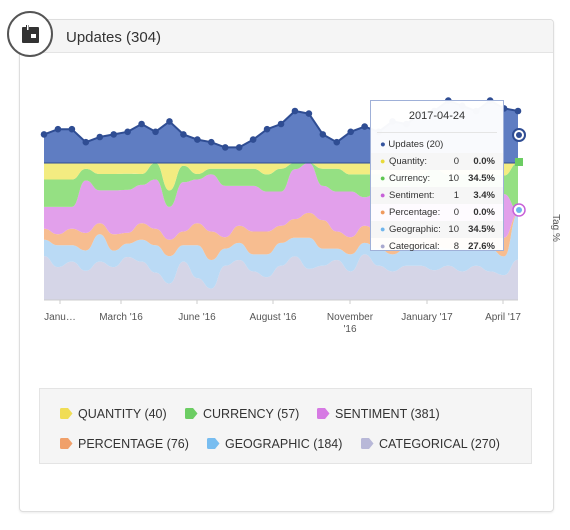 The height and width of the screenshot is (530, 570). Describe the element at coordinates (286, 36) in the screenshot. I see `card-header: Updates (304)` at that location.